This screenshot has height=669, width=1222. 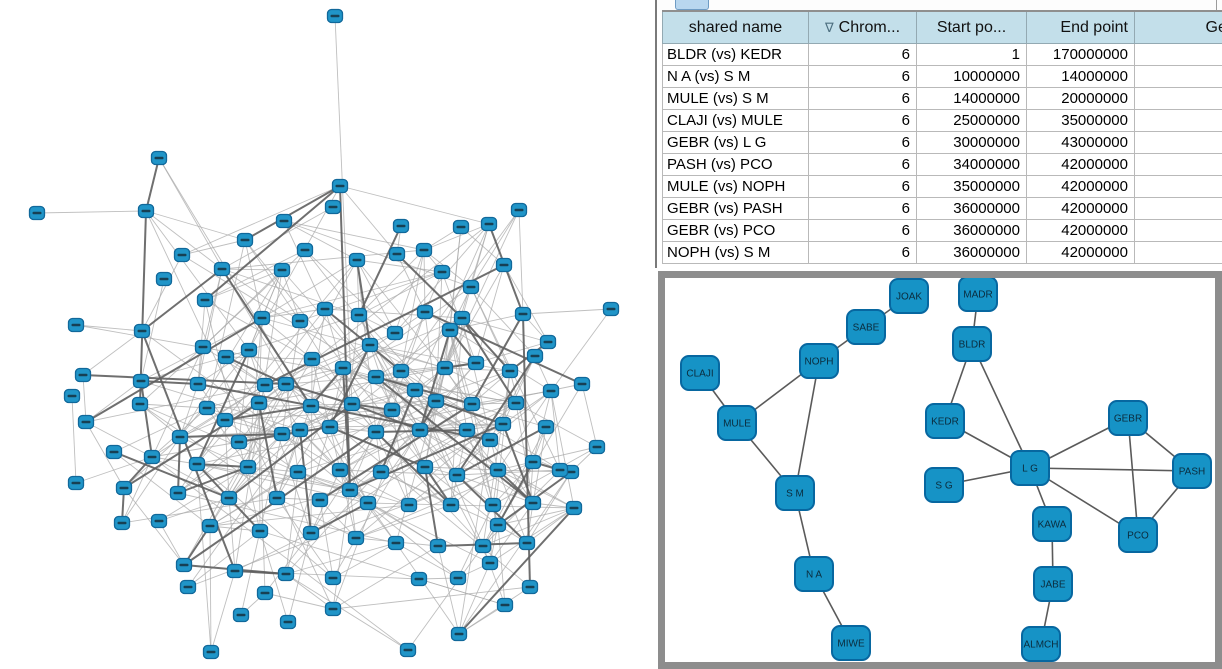 What do you see at coordinates (1178, 120) in the screenshot?
I see `table-cell: 5.9` at bounding box center [1178, 120].